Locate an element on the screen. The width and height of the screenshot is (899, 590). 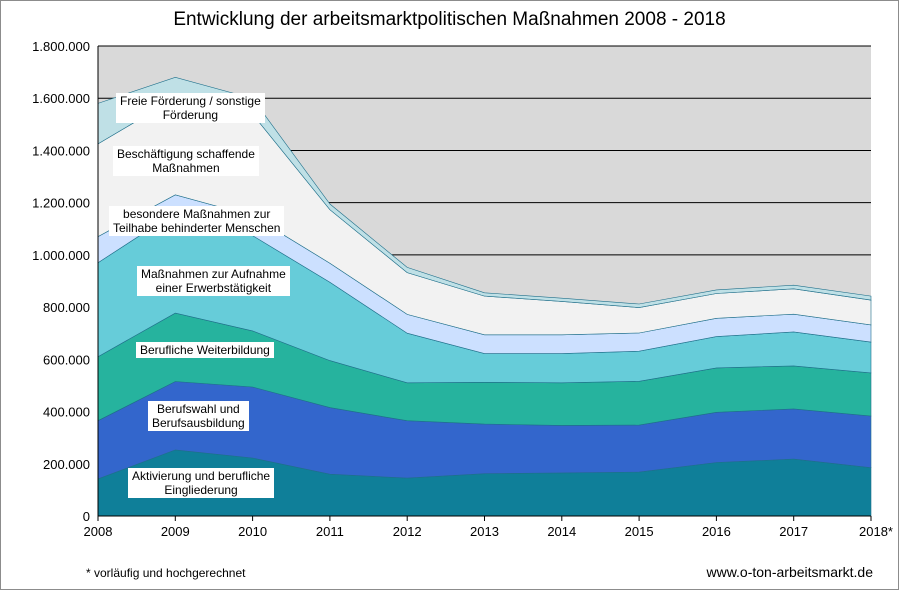
series-label-aktivierung: Aktivierung und berufliche Eingliederung is located at coordinates (201, 483).